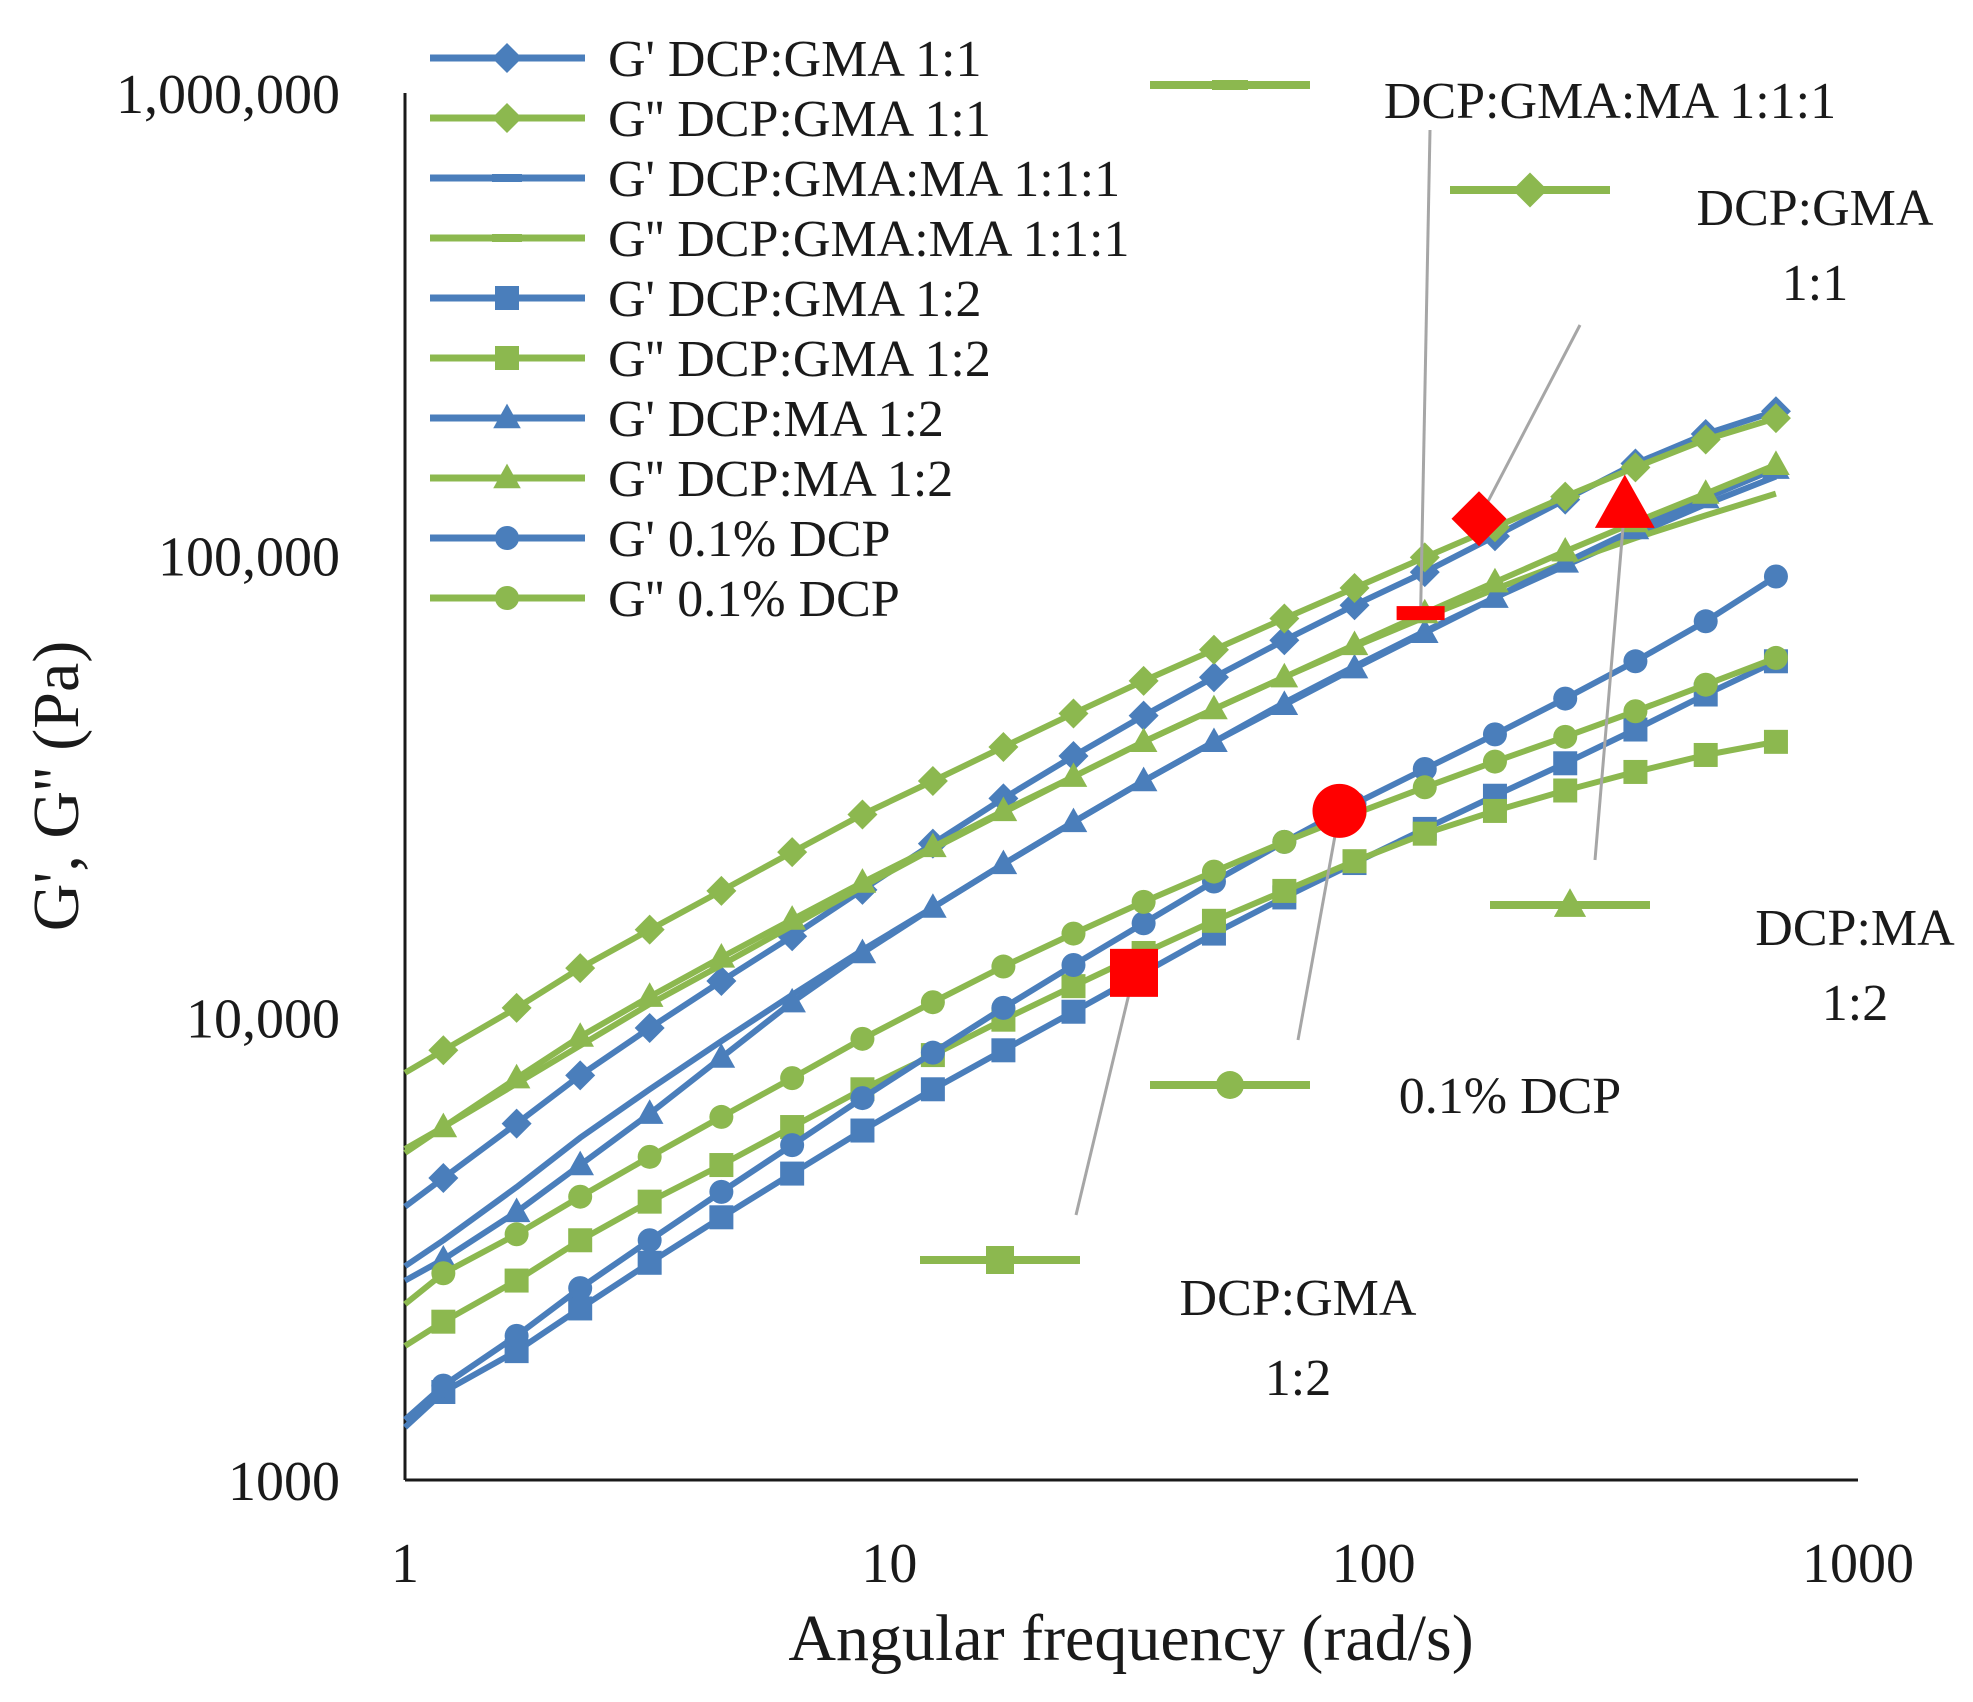  What do you see at coordinates (1385, 1096) in the screenshot?
I see `annotation-0-1-dcp: 0.1% DCP` at bounding box center [1385, 1096].